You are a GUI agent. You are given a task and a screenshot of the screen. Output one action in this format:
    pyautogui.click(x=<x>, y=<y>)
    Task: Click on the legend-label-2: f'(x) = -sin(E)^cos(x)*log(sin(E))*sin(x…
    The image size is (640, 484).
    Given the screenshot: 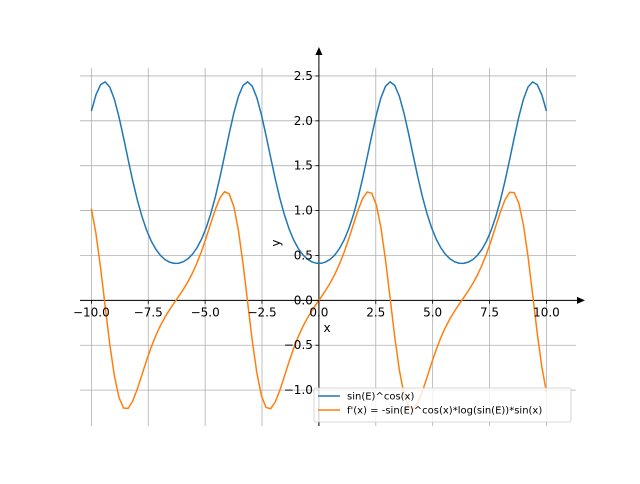 What is the action you would take?
    pyautogui.click(x=444, y=411)
    